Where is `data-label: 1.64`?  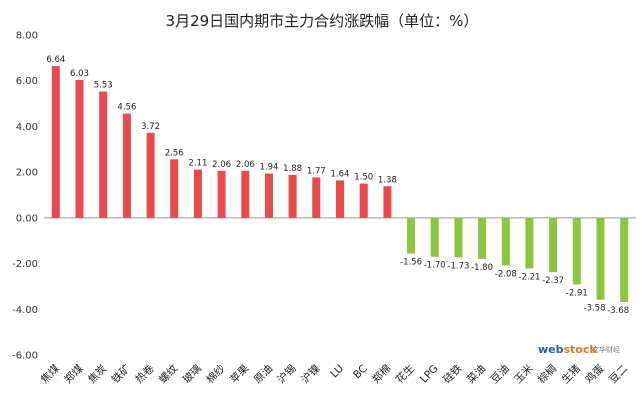 data-label: 1.64 is located at coordinates (340, 174).